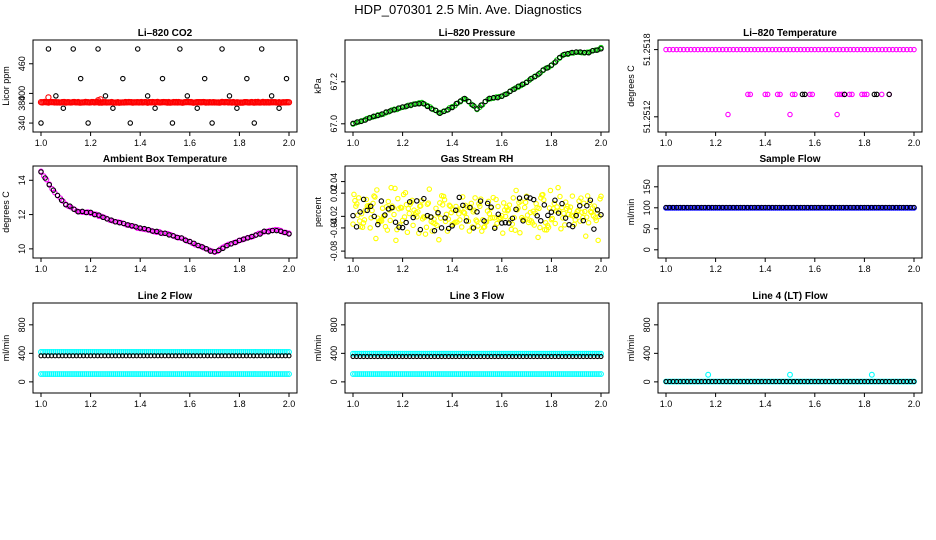 The height and width of the screenshot is (540, 936). What do you see at coordinates (647, 324) in the screenshot?
I see `y-tick-label: 800` at bounding box center [647, 324].